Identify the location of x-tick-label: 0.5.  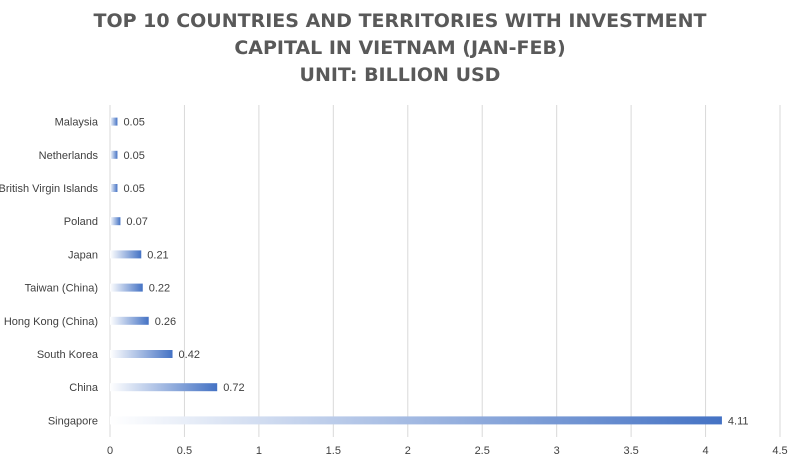
(184, 451).